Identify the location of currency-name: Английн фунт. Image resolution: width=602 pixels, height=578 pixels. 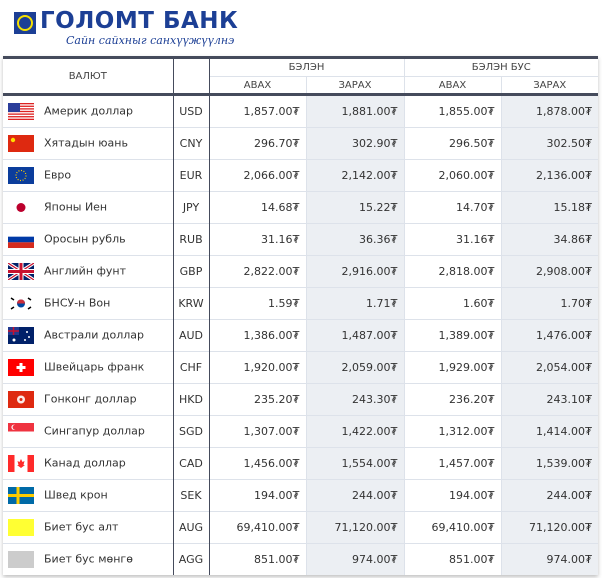
(85, 271).